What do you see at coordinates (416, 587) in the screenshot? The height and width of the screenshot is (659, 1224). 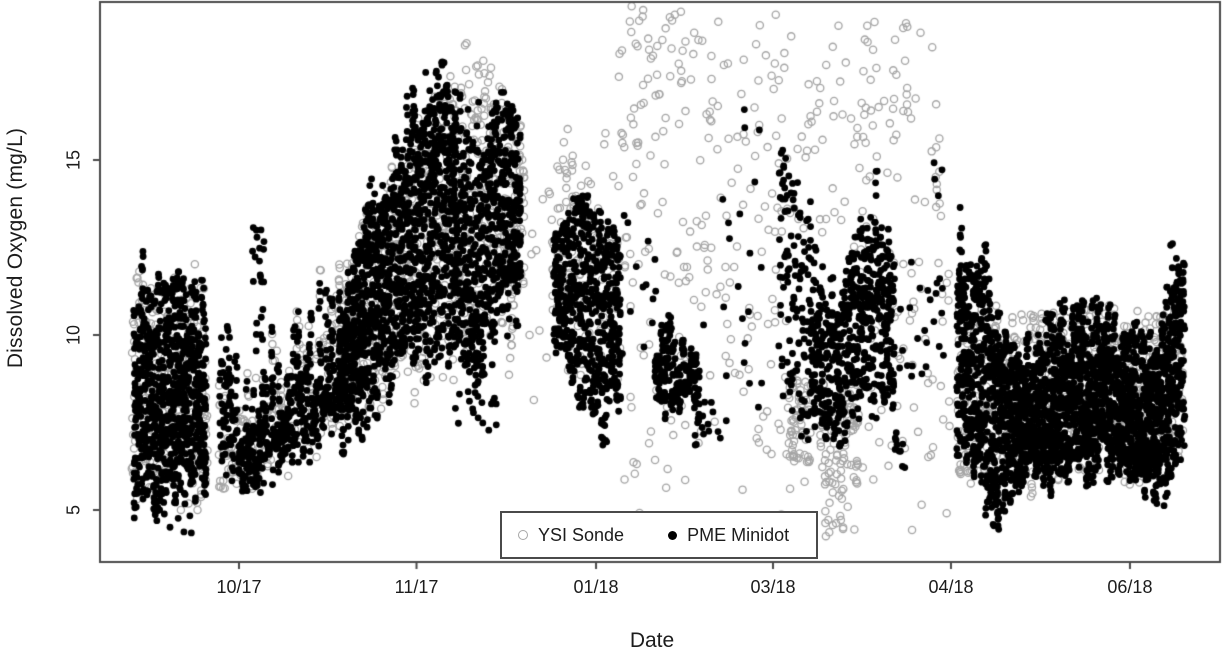 I see `x-tick-label: 11/17` at bounding box center [416, 587].